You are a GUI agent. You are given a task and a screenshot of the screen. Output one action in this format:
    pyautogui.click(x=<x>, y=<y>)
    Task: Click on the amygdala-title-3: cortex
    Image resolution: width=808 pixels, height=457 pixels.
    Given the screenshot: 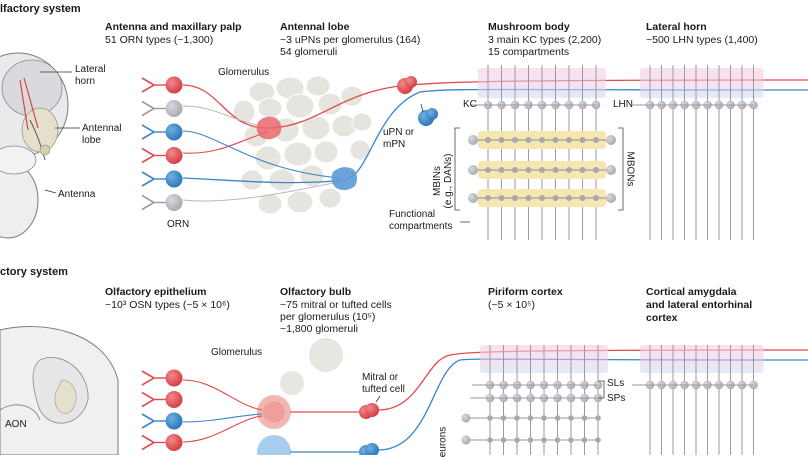 What is the action you would take?
    pyautogui.click(x=662, y=318)
    